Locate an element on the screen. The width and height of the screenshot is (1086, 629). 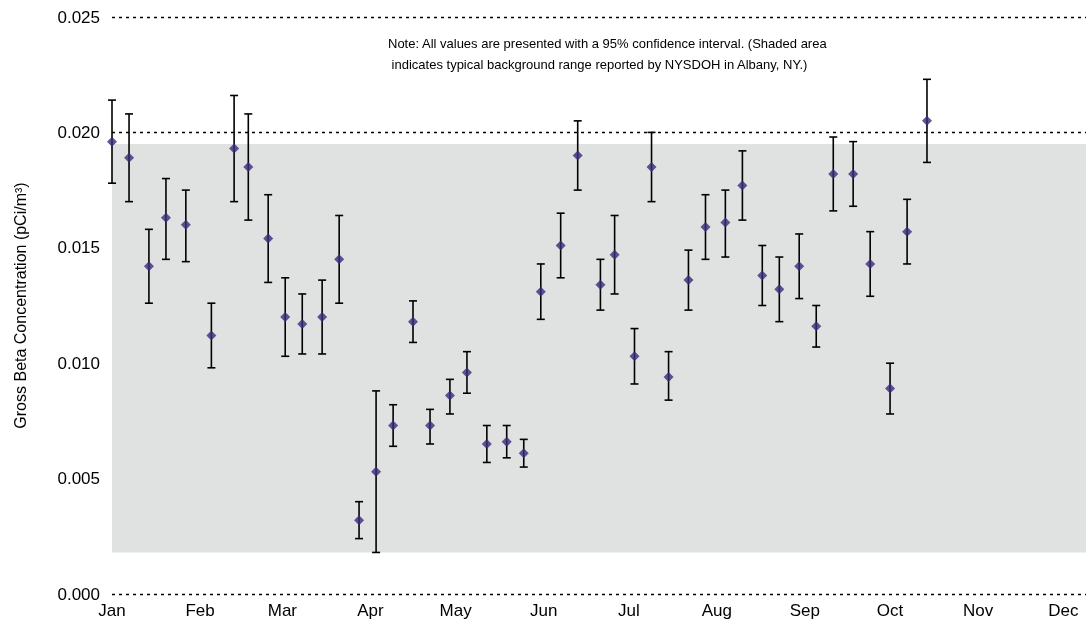
y-tick-label: 0.000 is located at coordinates (78, 594).